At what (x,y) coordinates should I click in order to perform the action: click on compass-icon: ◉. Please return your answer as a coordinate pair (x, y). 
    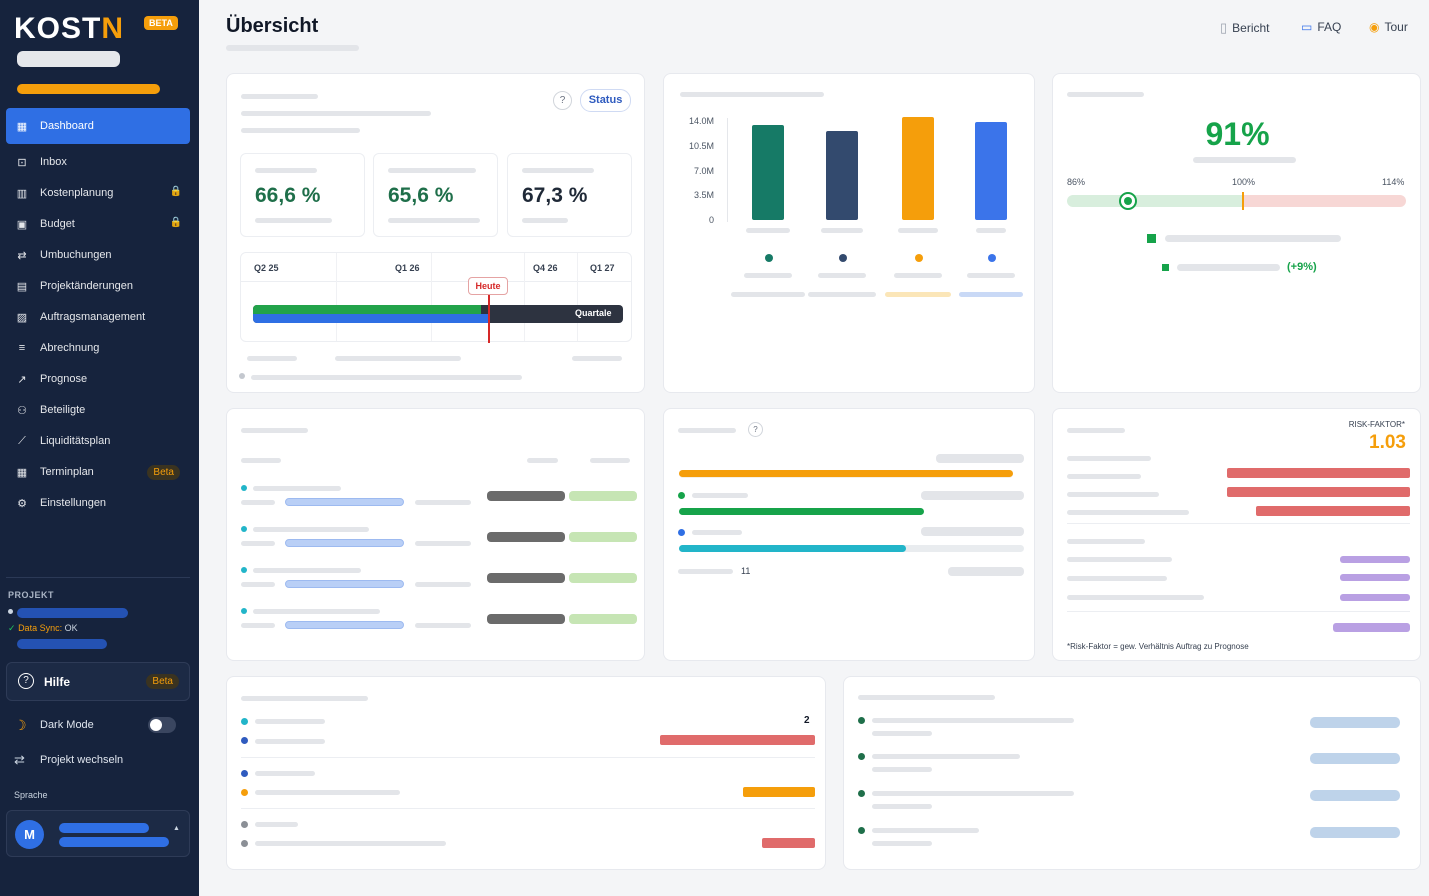
    Looking at the image, I should click on (1374, 27).